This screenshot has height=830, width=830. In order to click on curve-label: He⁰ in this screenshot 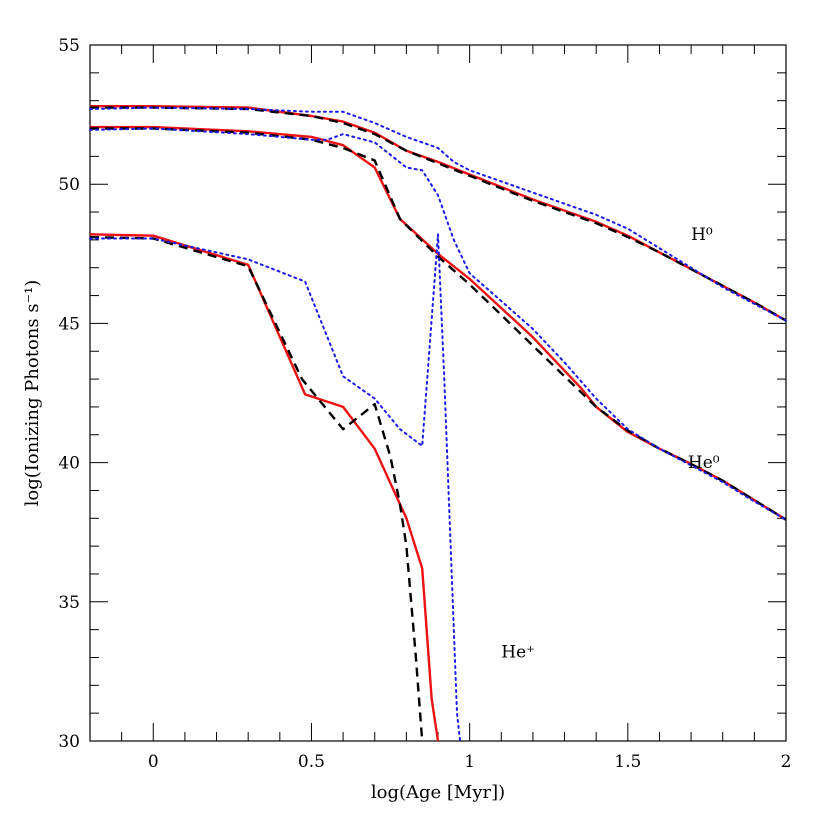, I will do `click(704, 463)`.